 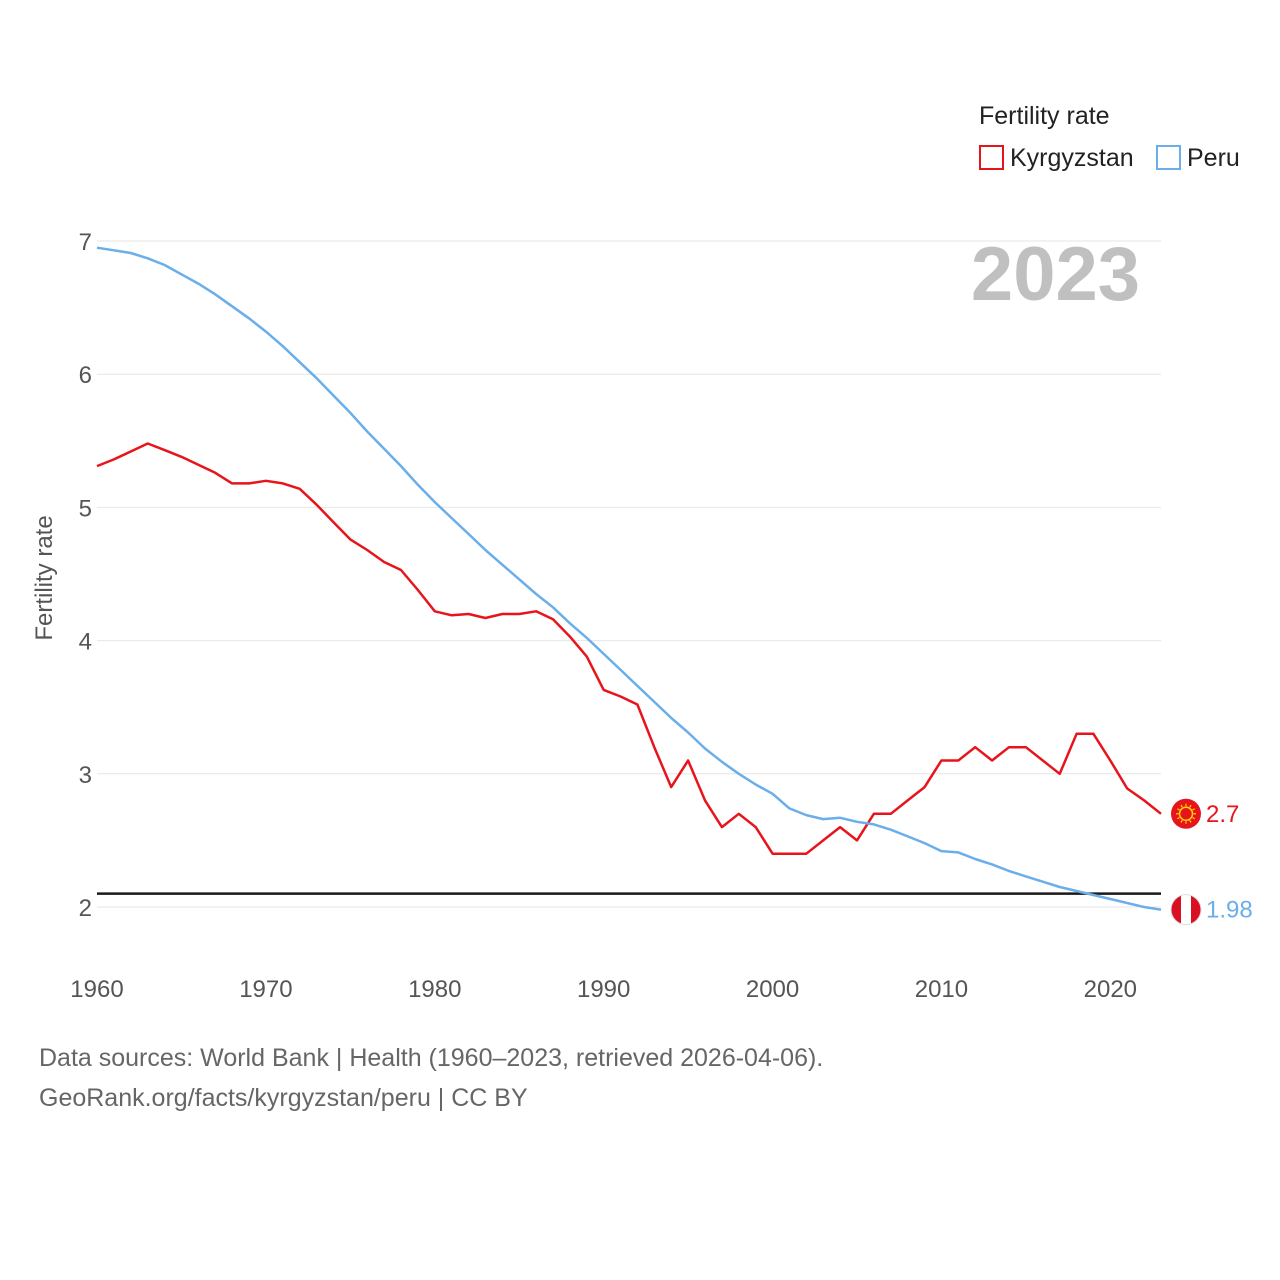 I want to click on x-tick-label: 1970, so click(x=265, y=989).